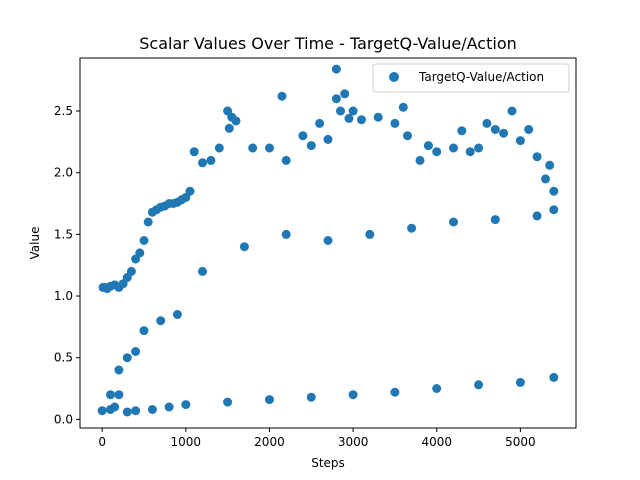 The image size is (640, 480). What do you see at coordinates (63, 234) in the screenshot?
I see `y-tick-label: 1.5` at bounding box center [63, 234].